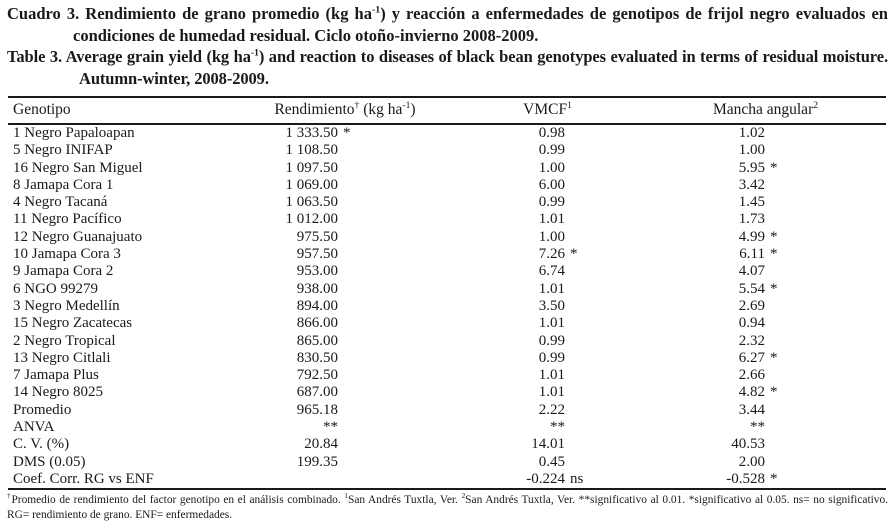 The image size is (893, 528). I want to click on genotype-cell: 2 Negro Tropical, so click(64, 340).